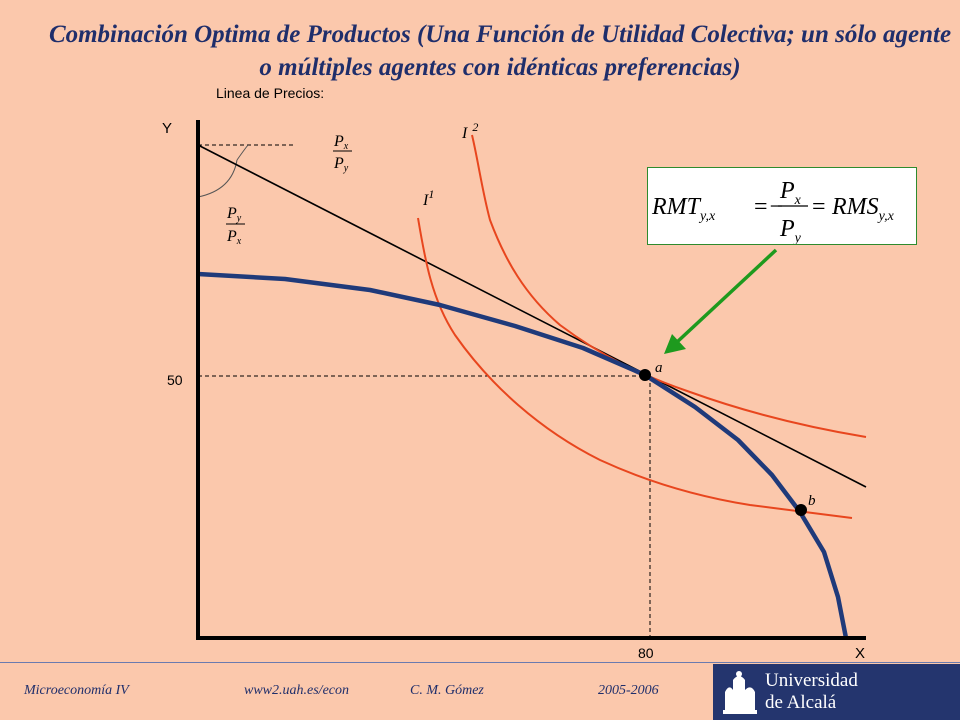  What do you see at coordinates (342, 153) in the screenshot?
I see `fraction-px-py: Px Py` at bounding box center [342, 153].